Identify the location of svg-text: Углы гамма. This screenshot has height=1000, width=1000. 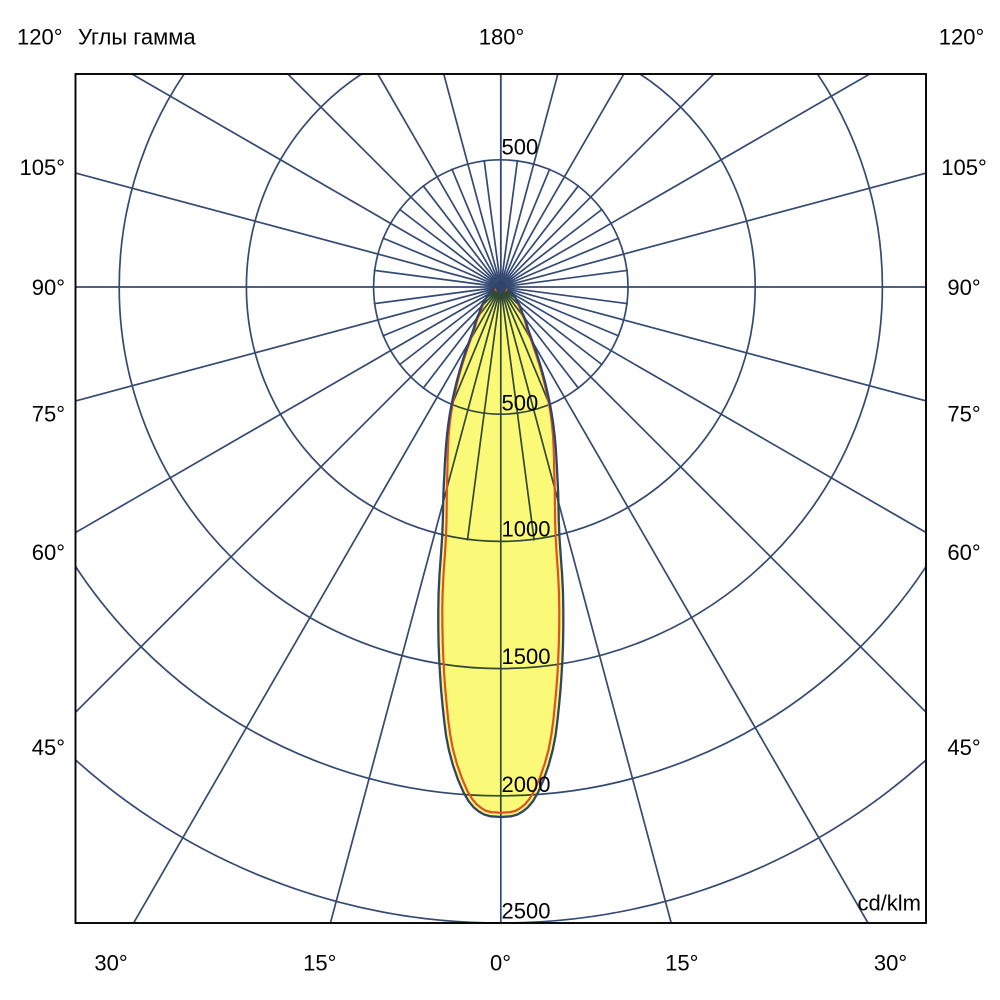
(137, 37).